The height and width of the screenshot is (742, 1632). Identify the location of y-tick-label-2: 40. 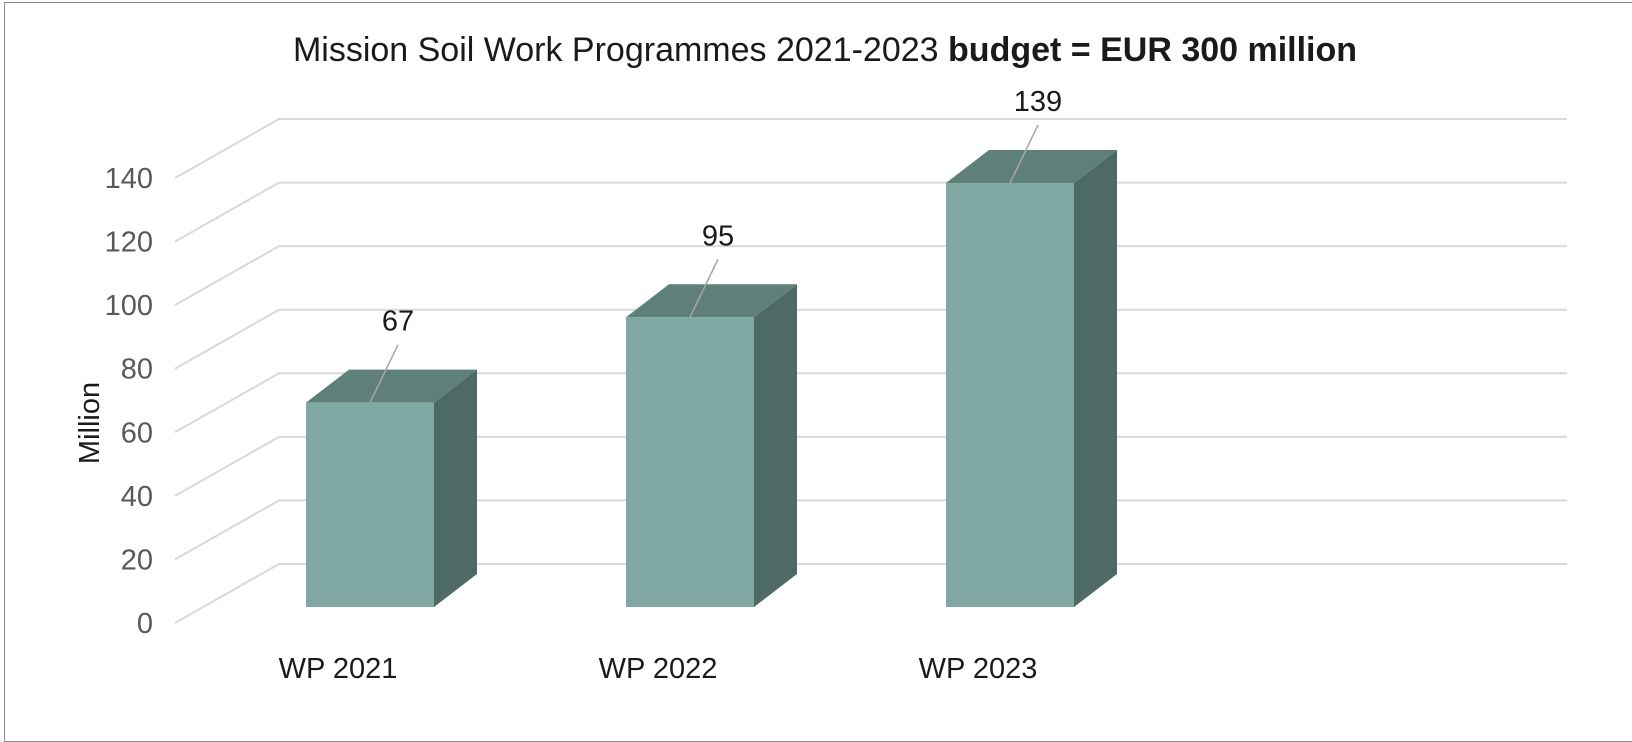
(137, 497).